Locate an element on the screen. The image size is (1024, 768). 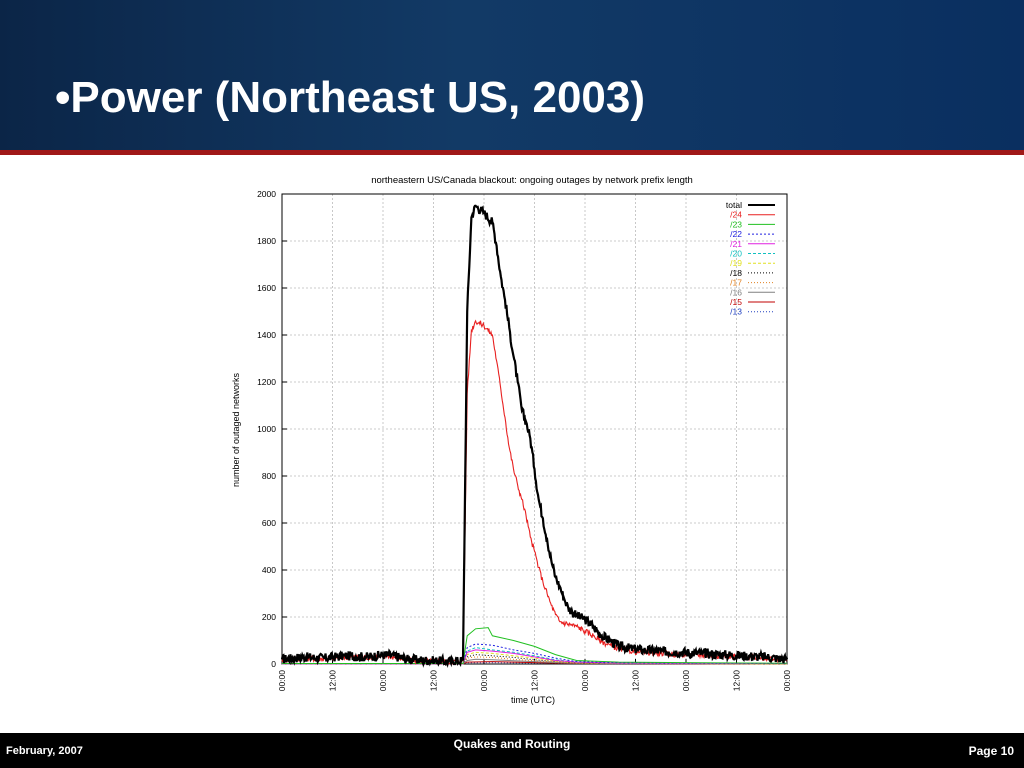
legend-label: total is located at coordinates (734, 205).